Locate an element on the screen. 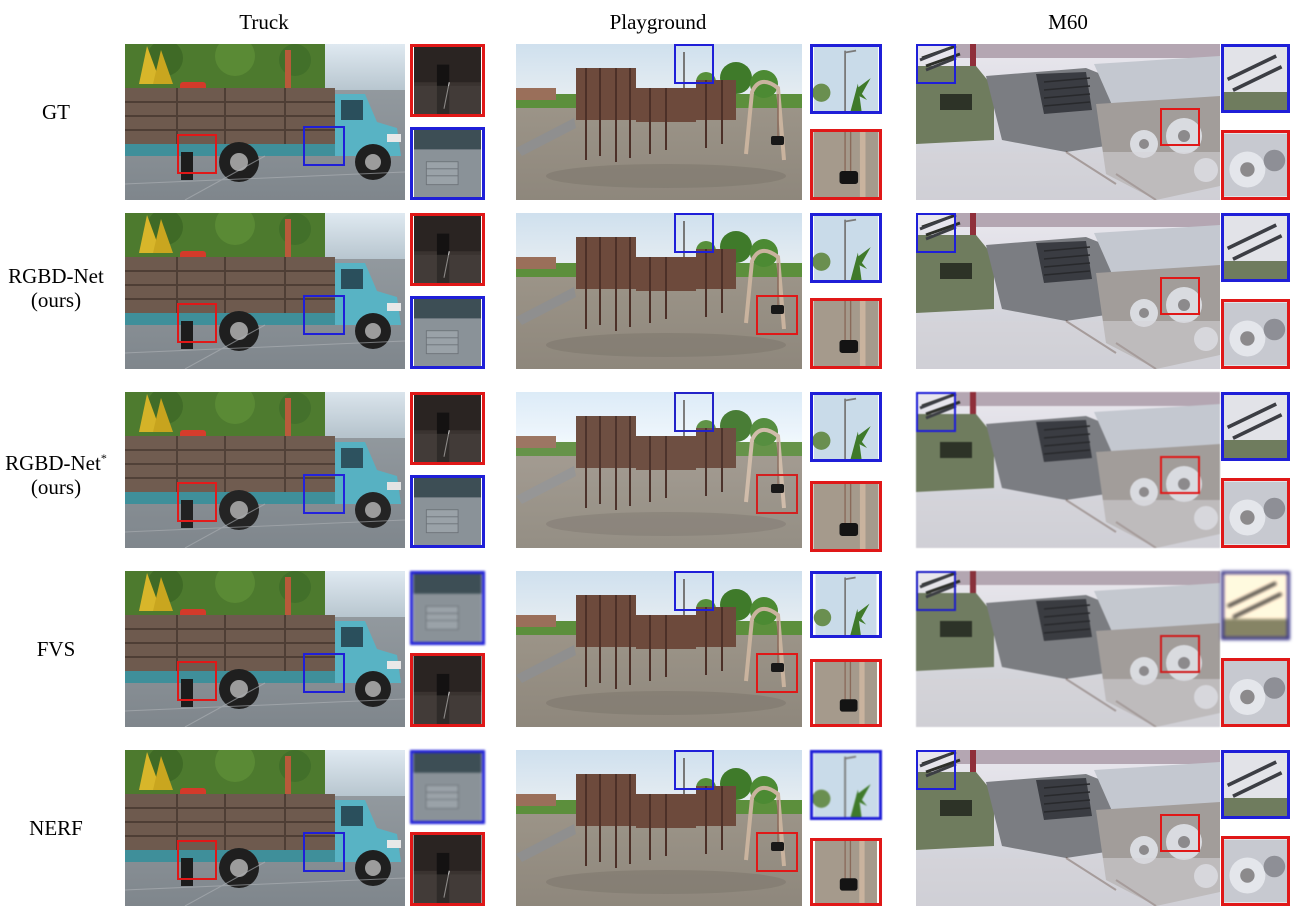 This screenshot has height=922, width=1304. crop-gt-truck-blue is located at coordinates (447, 163).